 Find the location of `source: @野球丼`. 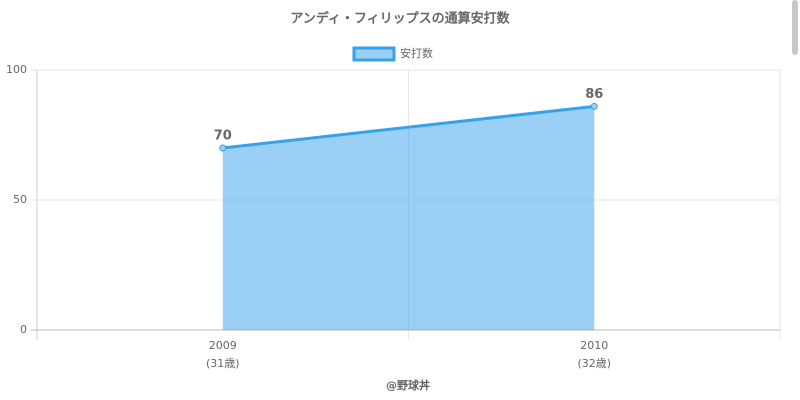

source: @野球丼 is located at coordinates (408, 385).